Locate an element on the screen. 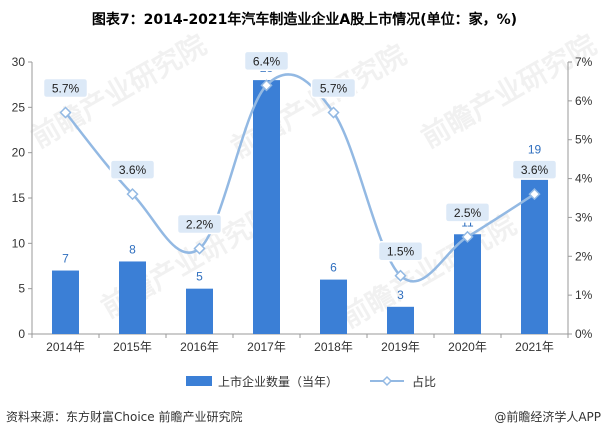 The height and width of the screenshot is (436, 609). x-tick-label: 2019年 is located at coordinates (400, 347).